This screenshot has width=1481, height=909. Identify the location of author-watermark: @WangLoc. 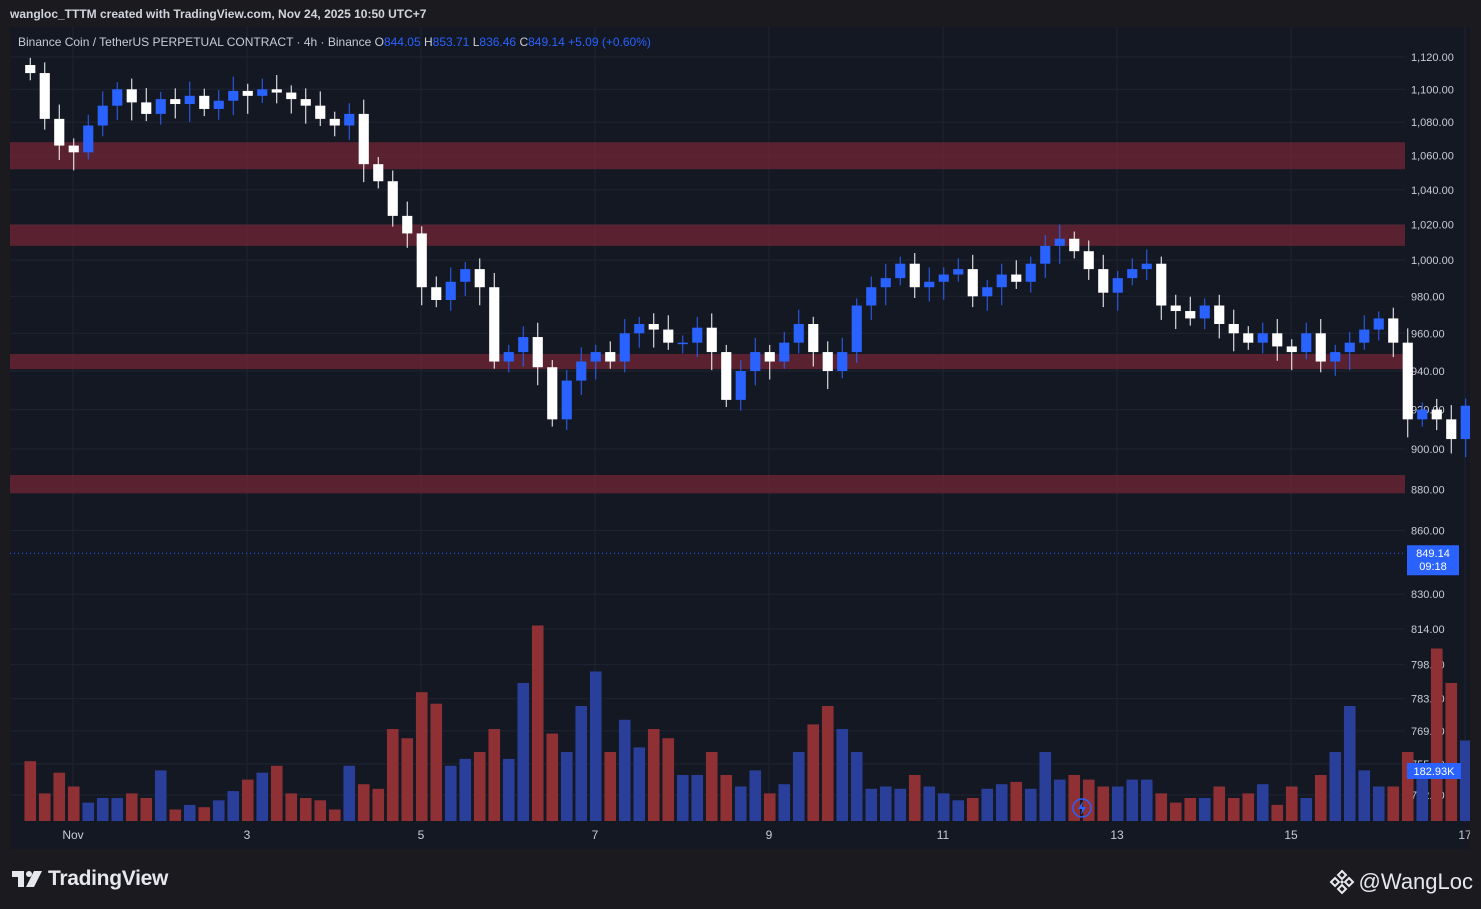
(1401, 882).